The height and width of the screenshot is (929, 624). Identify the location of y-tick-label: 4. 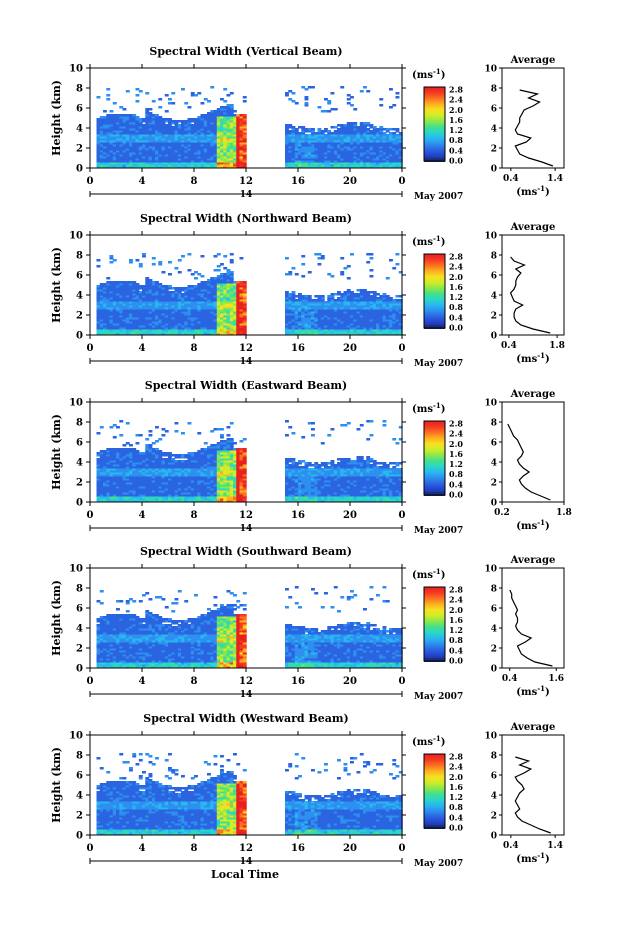
(79, 296).